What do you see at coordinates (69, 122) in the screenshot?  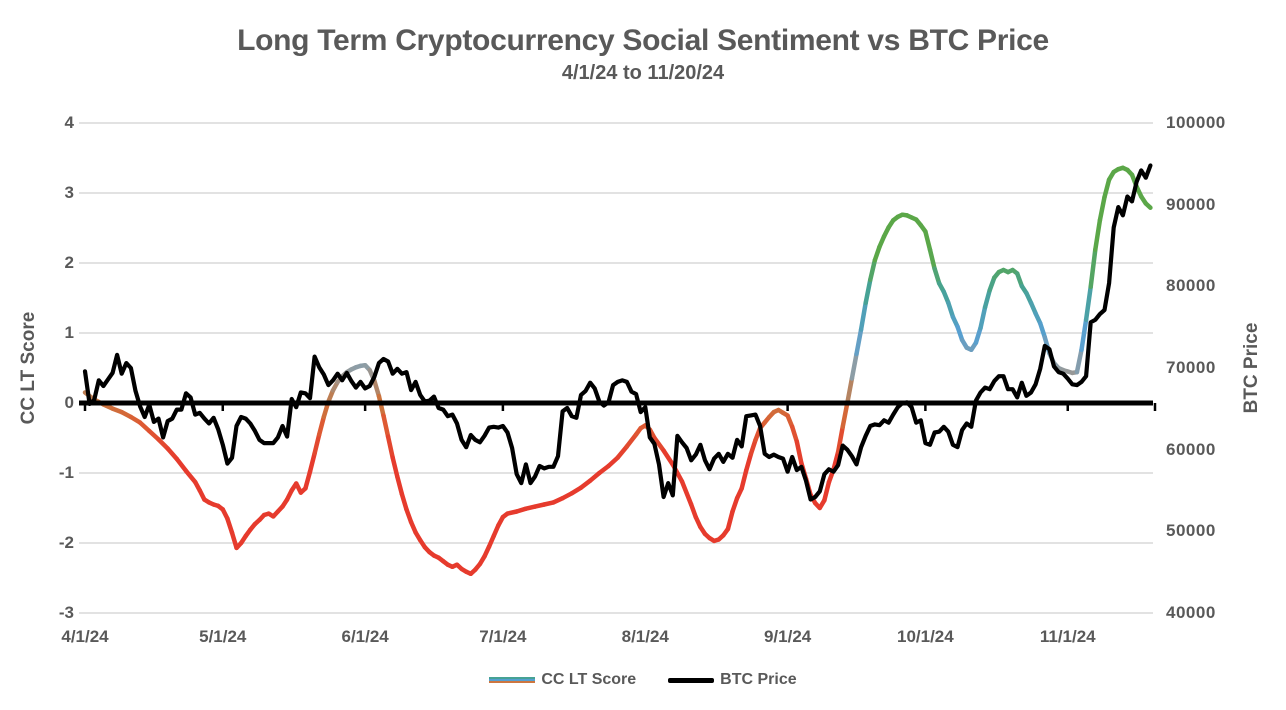 I see `left-axis-tick-label: 4` at bounding box center [69, 122].